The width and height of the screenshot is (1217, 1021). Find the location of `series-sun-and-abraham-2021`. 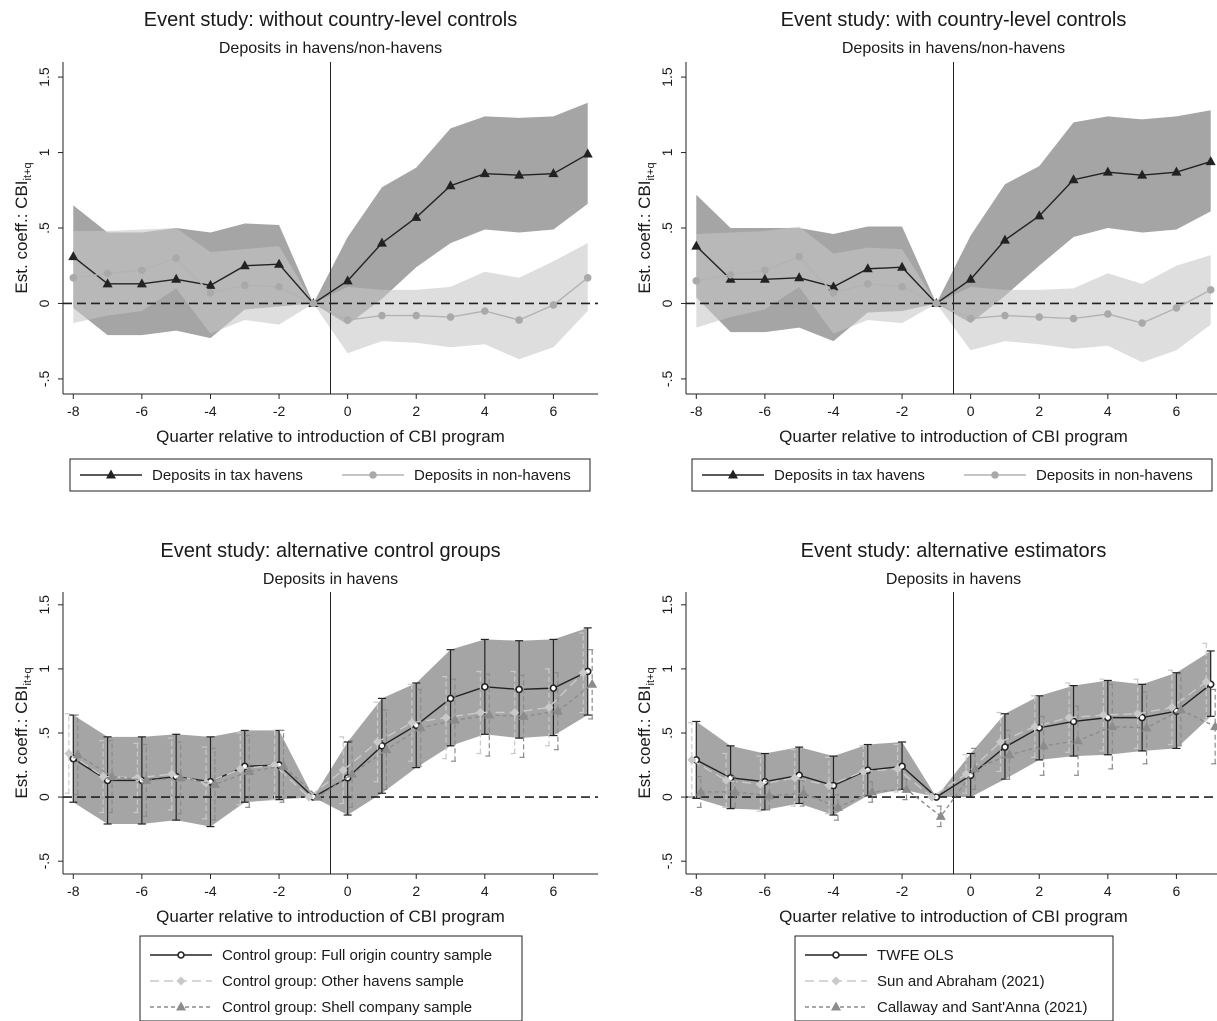

series-sun-and-abraham-2021 is located at coordinates (949, 728).